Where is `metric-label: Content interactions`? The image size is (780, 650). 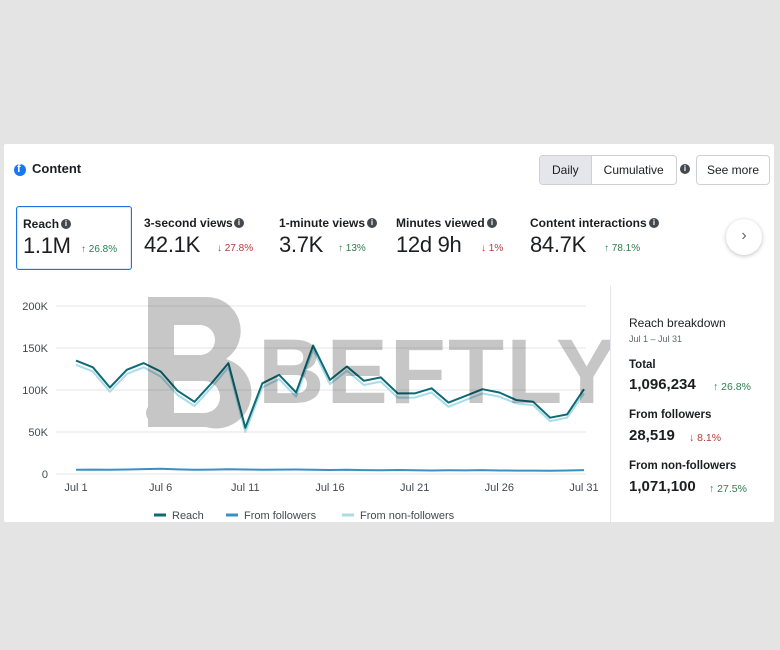
metric-label: Content interactions is located at coordinates (588, 223).